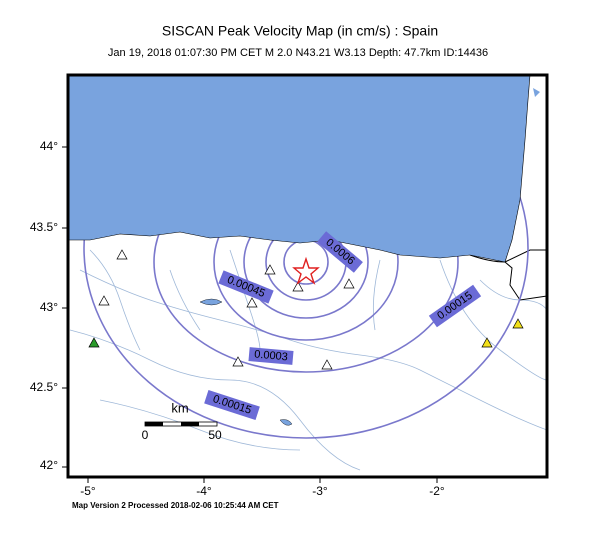 Image resolution: width=595 pixels, height=544 pixels. What do you see at coordinates (88, 491) in the screenshot?
I see `lon-label: -5°` at bounding box center [88, 491].